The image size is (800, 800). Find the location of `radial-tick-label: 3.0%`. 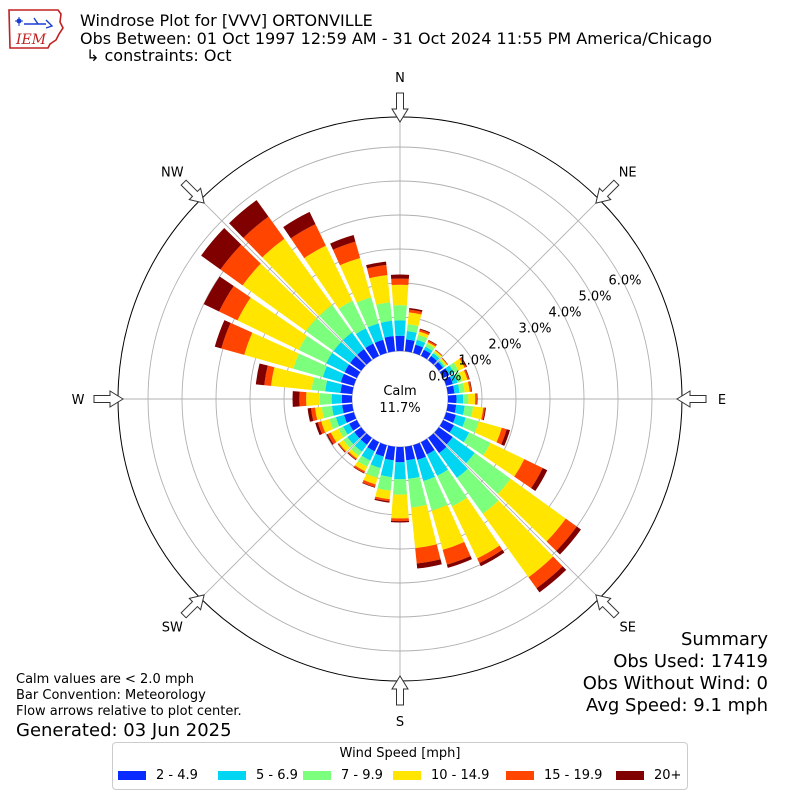

radial-tick-label: 3.0% is located at coordinates (534, 329).